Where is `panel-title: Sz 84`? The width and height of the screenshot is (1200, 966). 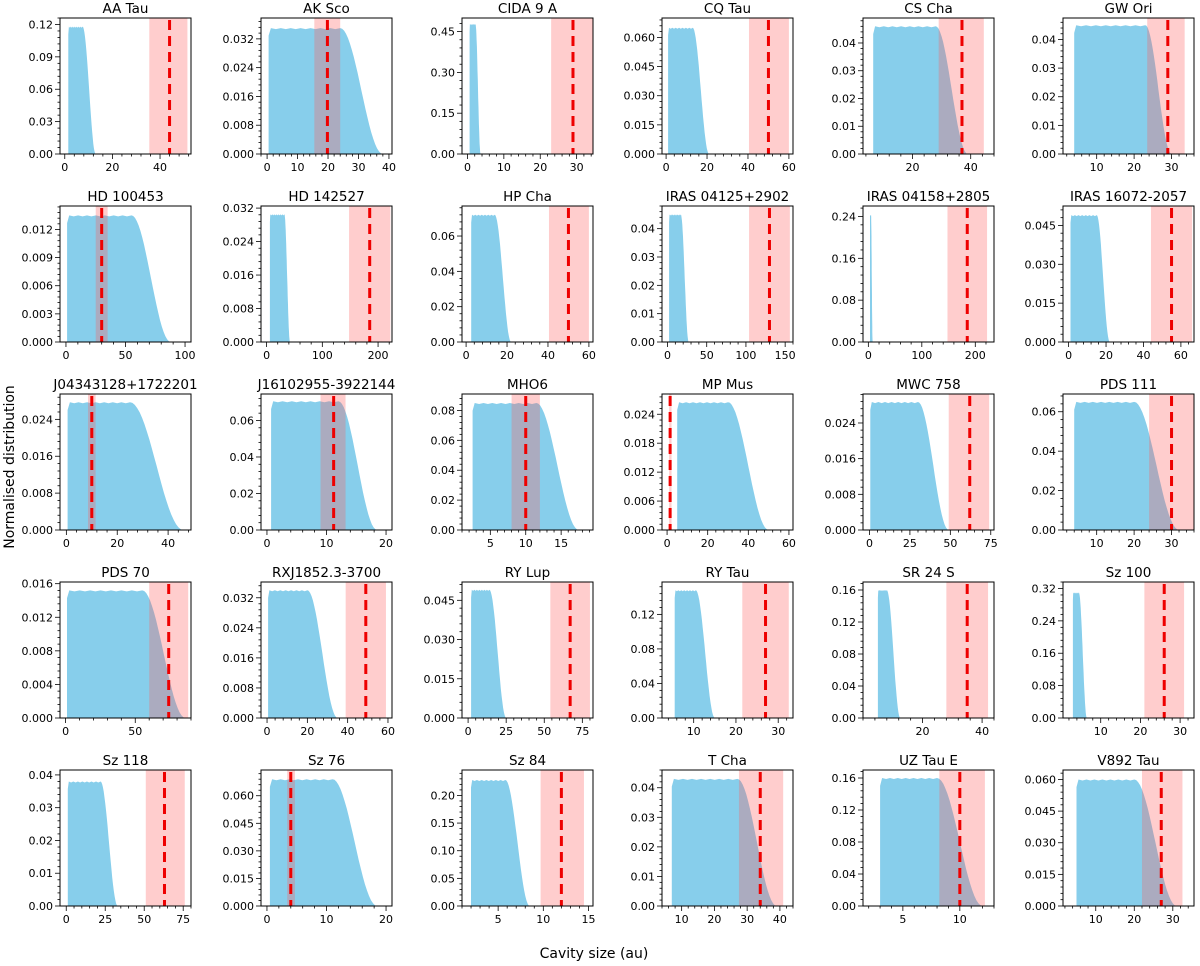
panel-title: Sz 84 is located at coordinates (527, 761).